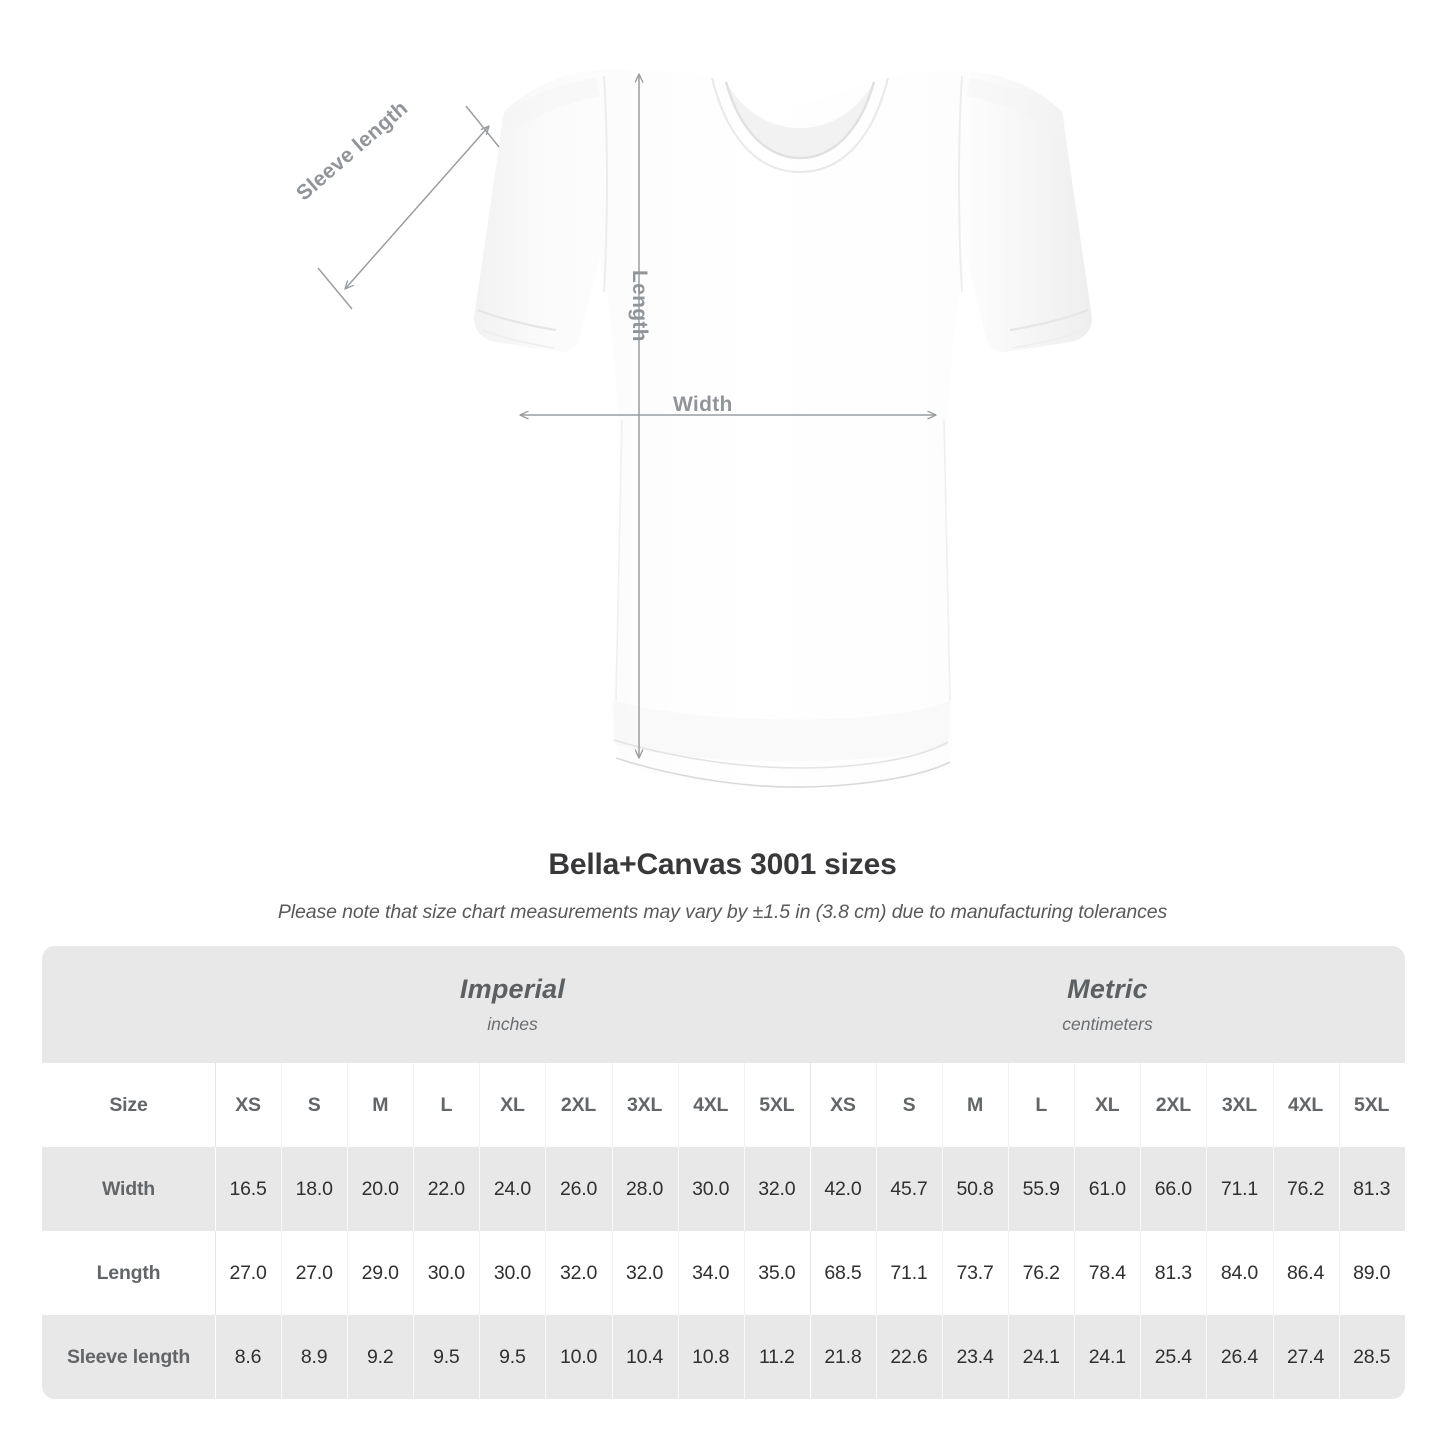 The height and width of the screenshot is (1445, 1445). I want to click on size-column-header: XS, so click(842, 1105).